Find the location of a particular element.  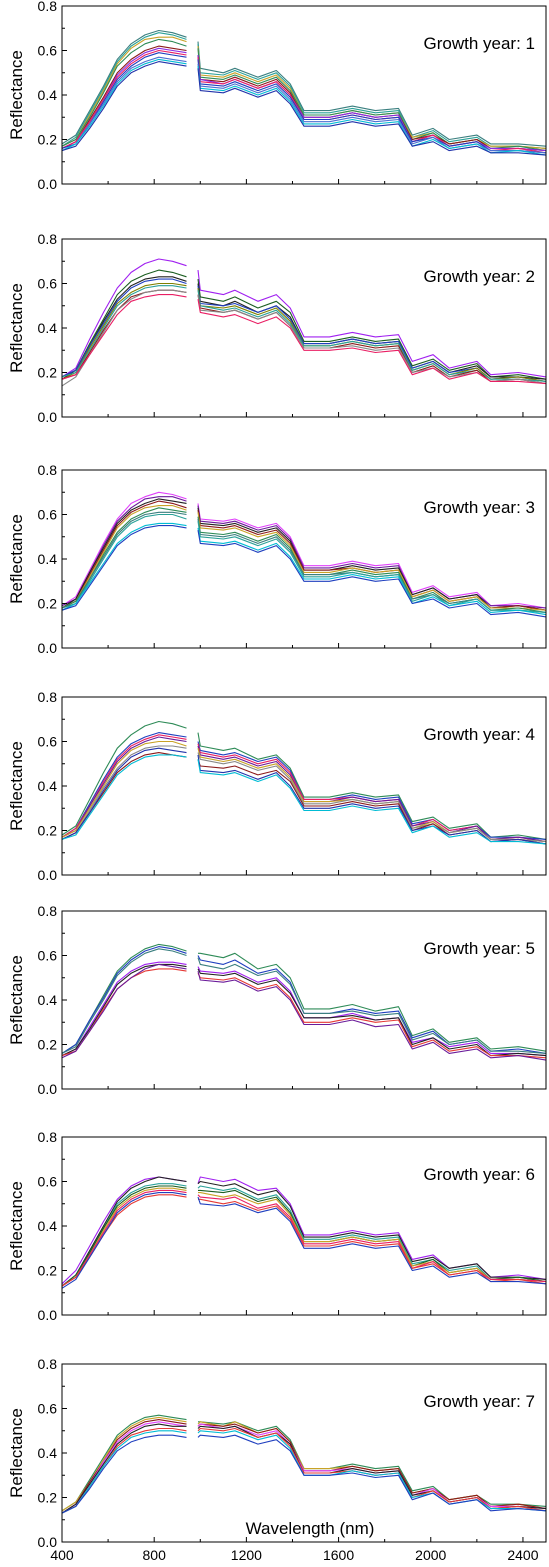

chart-panel-4: 0.0 0.2 0.4 0.6 0.8 Reflectance Growth year: 4 is located at coordinates (277, 786).